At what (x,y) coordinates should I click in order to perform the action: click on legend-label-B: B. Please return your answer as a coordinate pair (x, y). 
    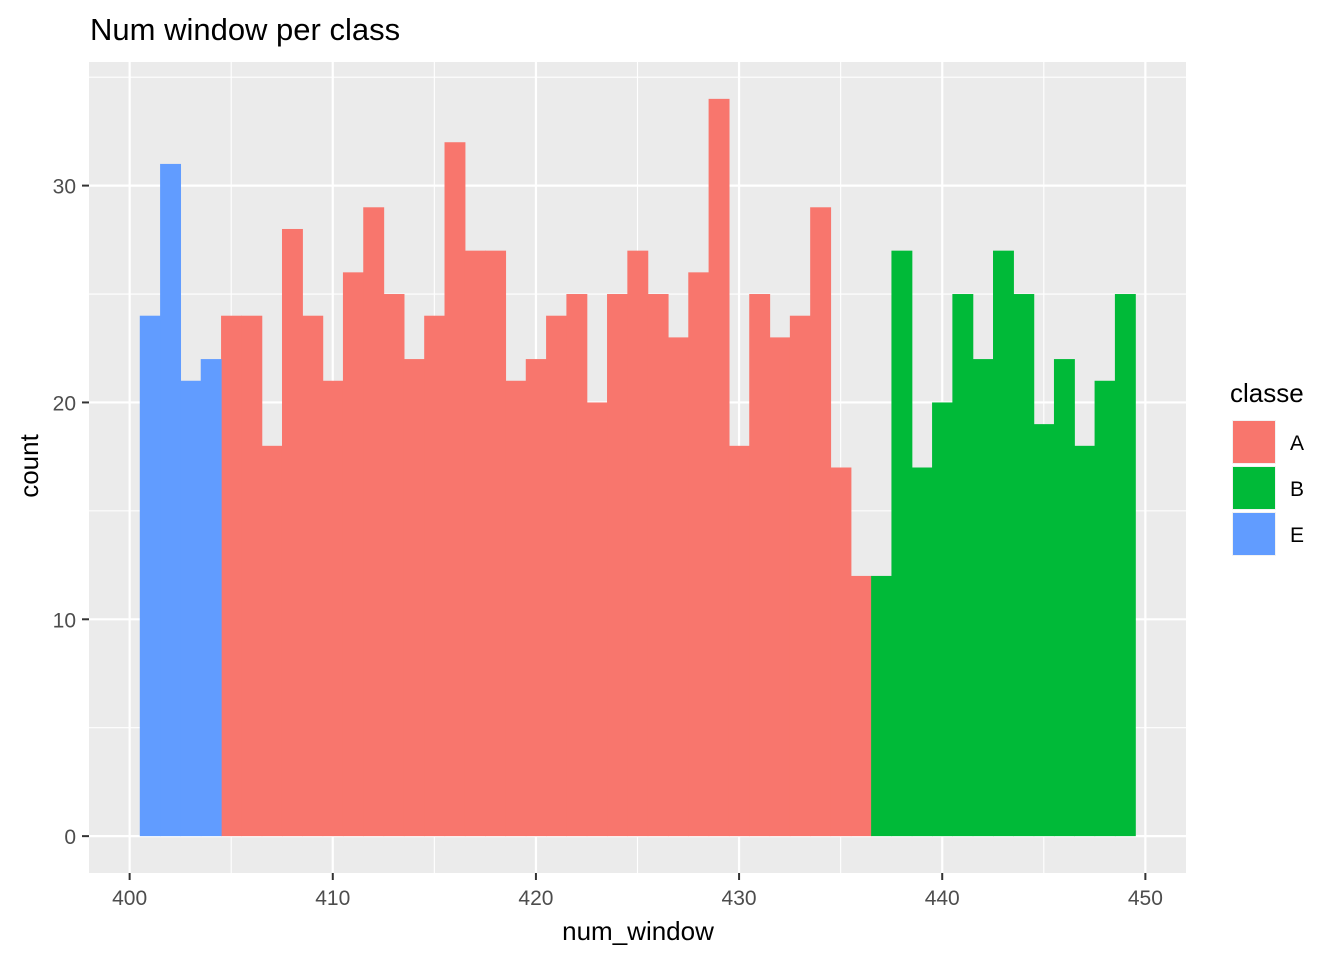
    Looking at the image, I should click on (1297, 489).